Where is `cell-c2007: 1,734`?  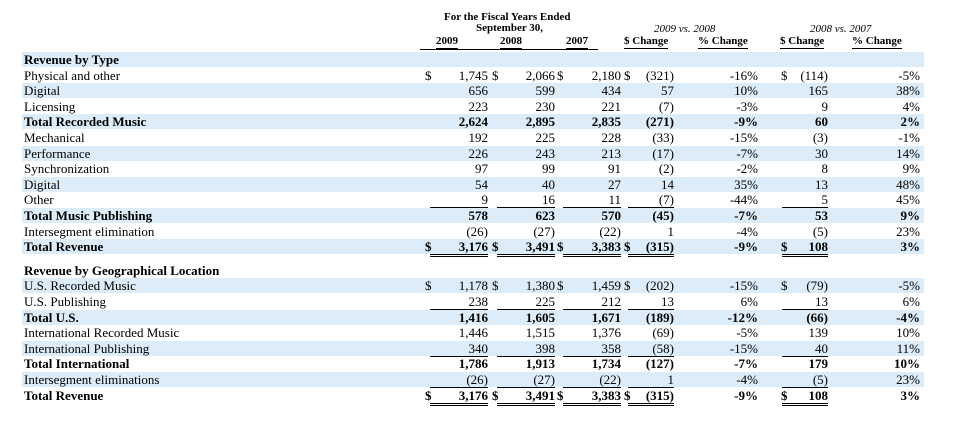 cell-c2007: 1,734 is located at coordinates (606, 364).